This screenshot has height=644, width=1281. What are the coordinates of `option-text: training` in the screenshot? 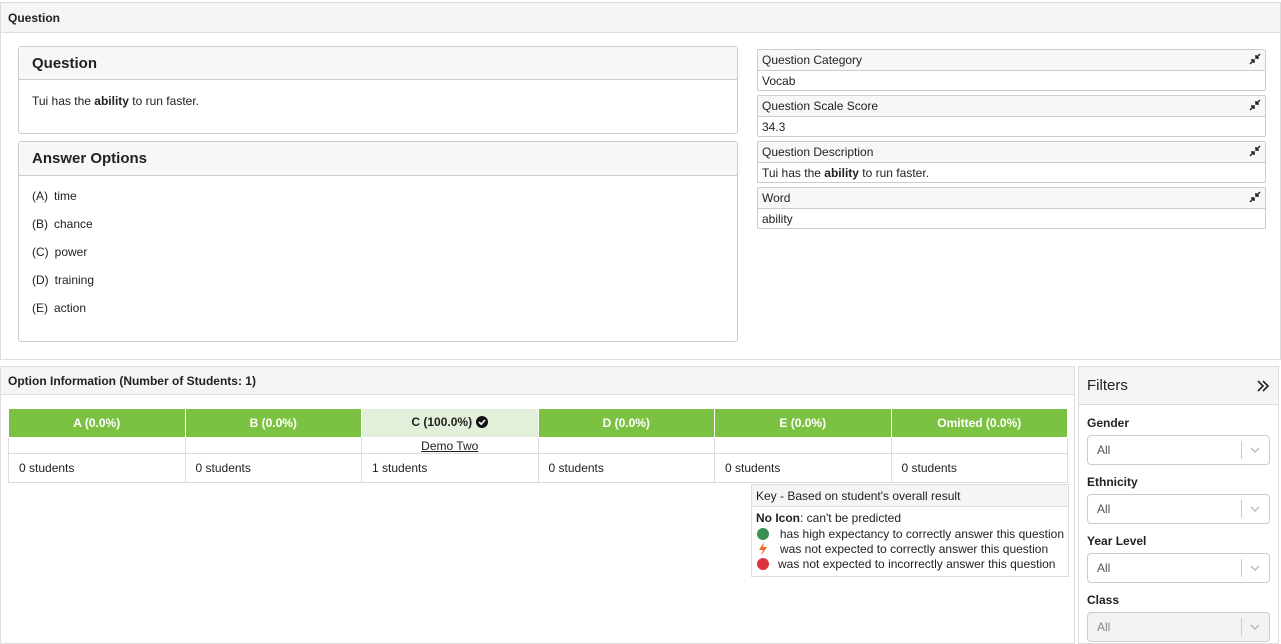 It's located at (74, 280).